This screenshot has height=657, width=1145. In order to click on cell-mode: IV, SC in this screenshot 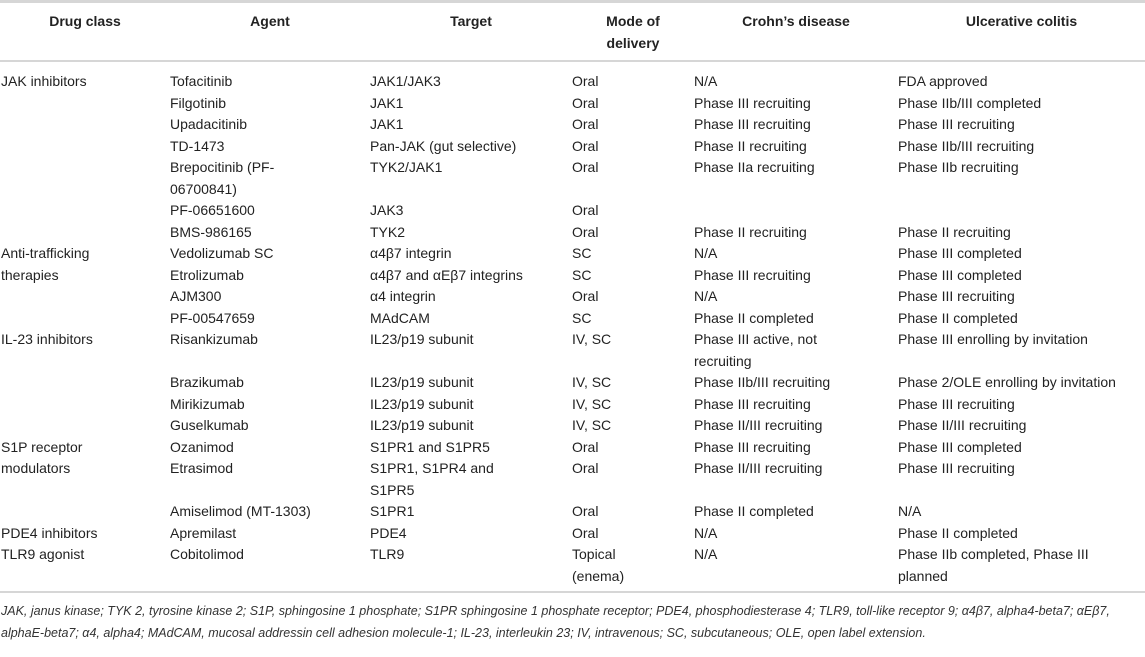, I will do `click(592, 339)`.